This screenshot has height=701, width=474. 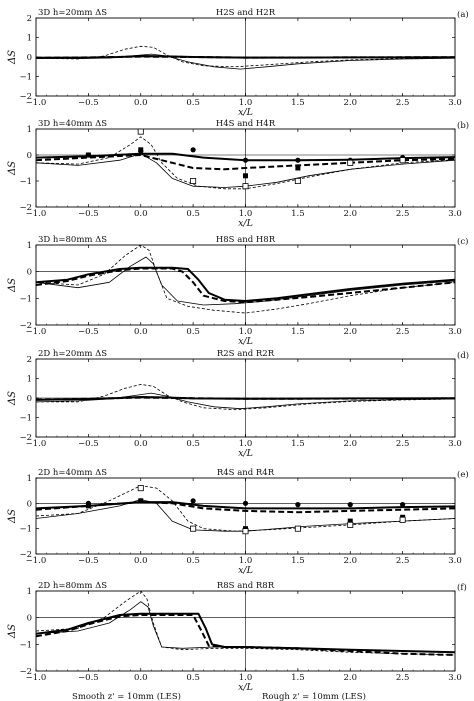 What do you see at coordinates (462, 587) in the screenshot?
I see `panel-letter: (f)` at bounding box center [462, 587].